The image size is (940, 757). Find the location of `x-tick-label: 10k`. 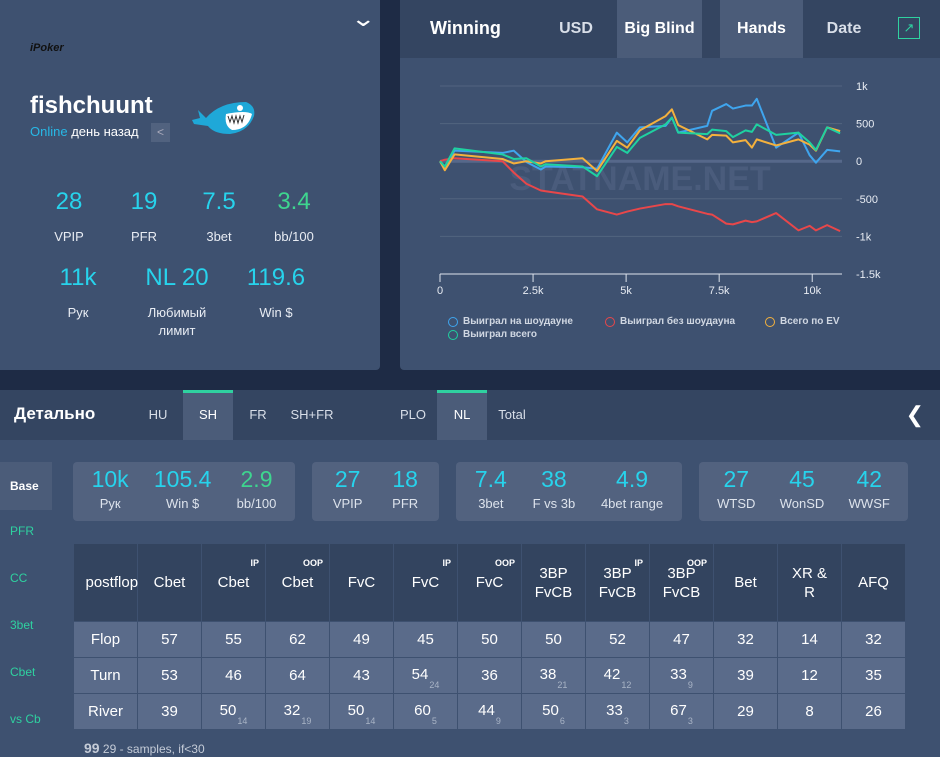

x-tick-label: 10k is located at coordinates (812, 291).